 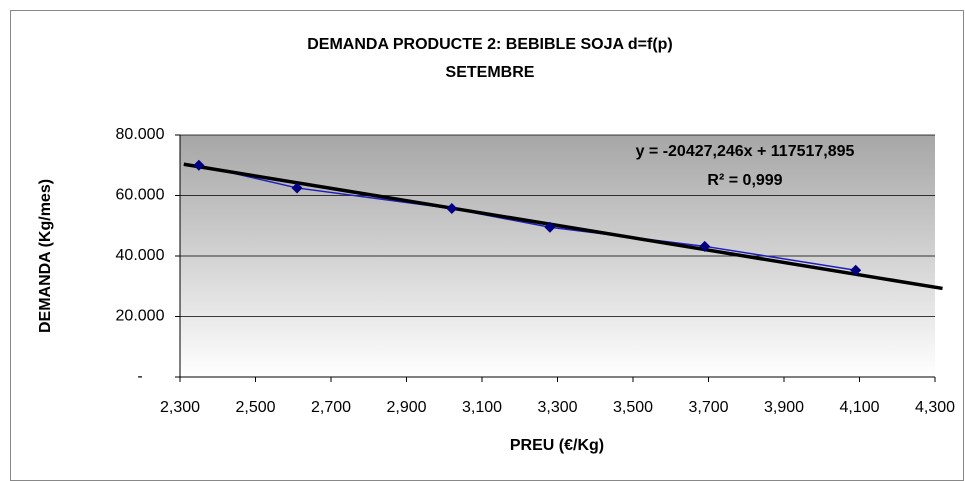 What do you see at coordinates (859, 407) in the screenshot?
I see `x-tick-label: 4,100` at bounding box center [859, 407].